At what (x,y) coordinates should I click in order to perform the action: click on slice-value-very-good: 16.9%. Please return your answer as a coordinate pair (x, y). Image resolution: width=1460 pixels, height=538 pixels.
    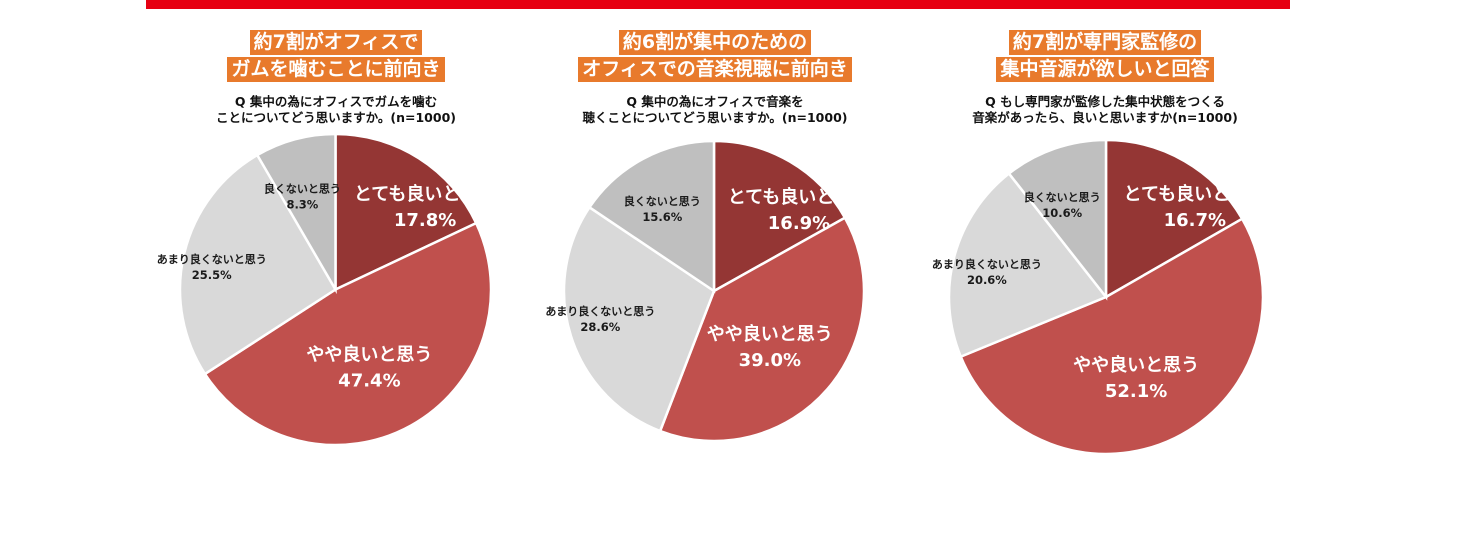
    Looking at the image, I should click on (799, 223).